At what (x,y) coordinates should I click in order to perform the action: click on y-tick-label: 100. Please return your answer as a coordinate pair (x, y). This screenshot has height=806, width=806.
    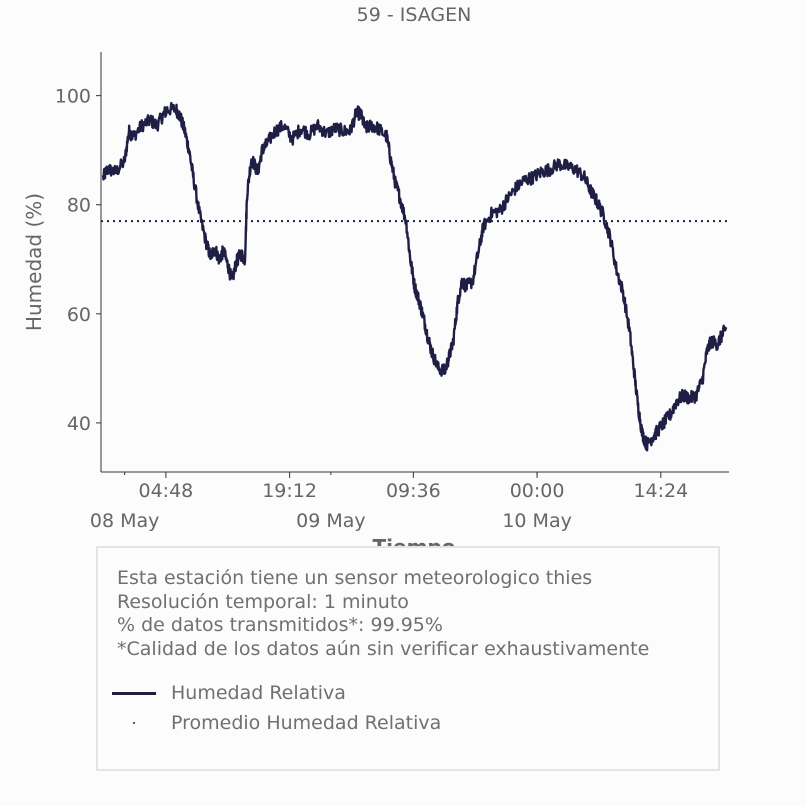
    Looking at the image, I should click on (73, 97).